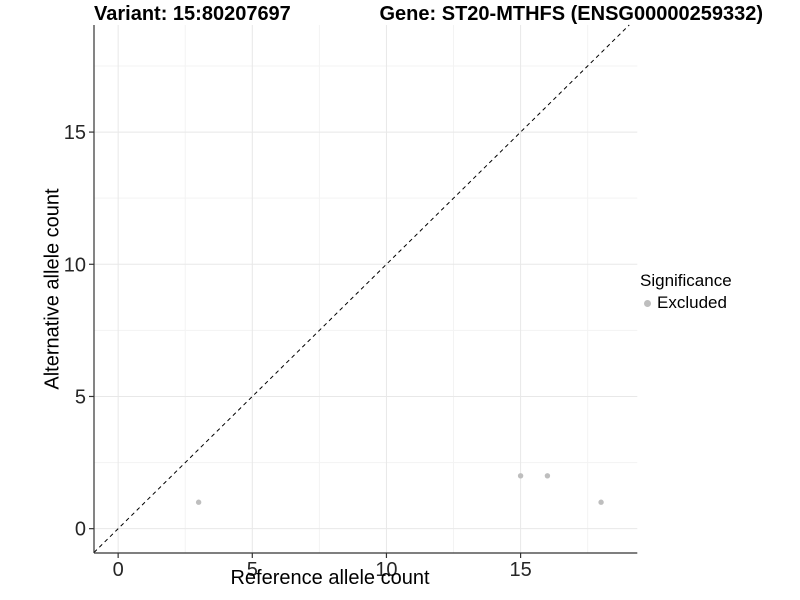  What do you see at coordinates (330, 578) in the screenshot?
I see `x-axis-title: Reference allele count` at bounding box center [330, 578].